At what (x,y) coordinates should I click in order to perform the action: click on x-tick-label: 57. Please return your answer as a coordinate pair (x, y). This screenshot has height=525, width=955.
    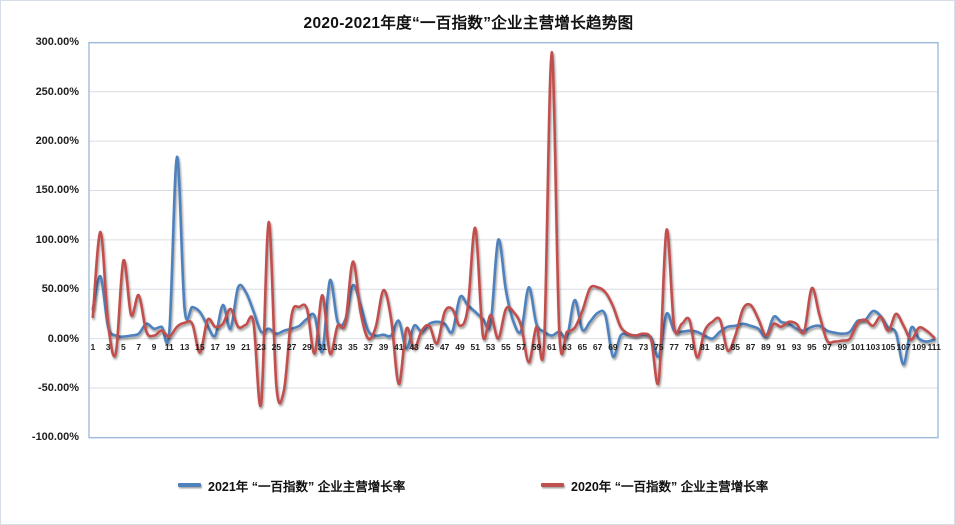
    Looking at the image, I should click on (521, 347).